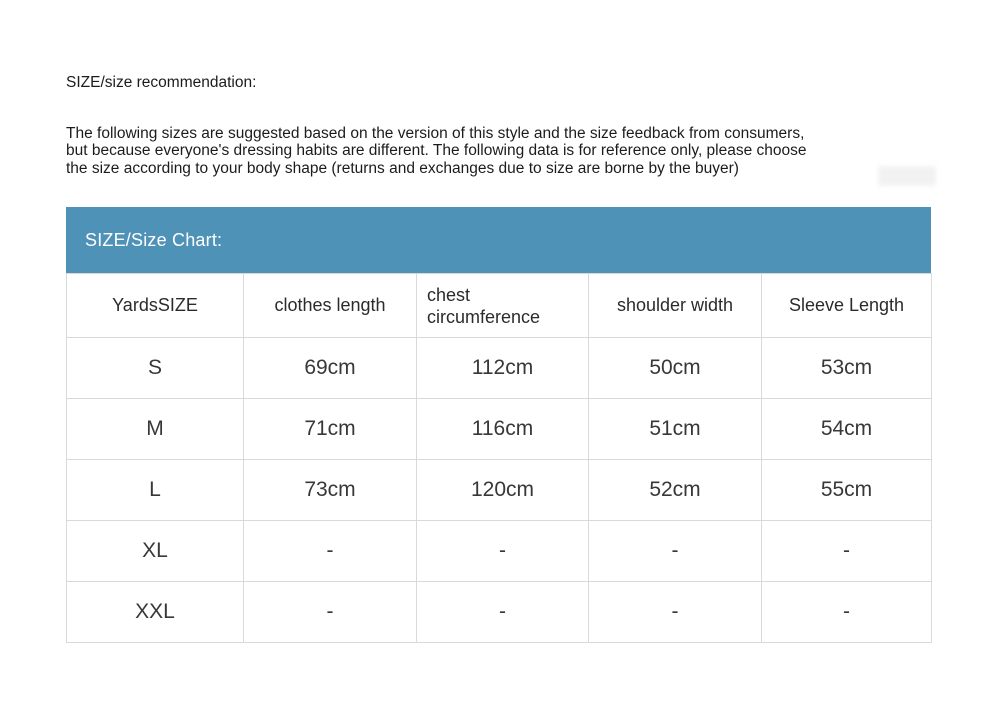 The height and width of the screenshot is (708, 1000). Describe the element at coordinates (502, 490) in the screenshot. I see `chest-circumference-cell: 120cm` at that location.